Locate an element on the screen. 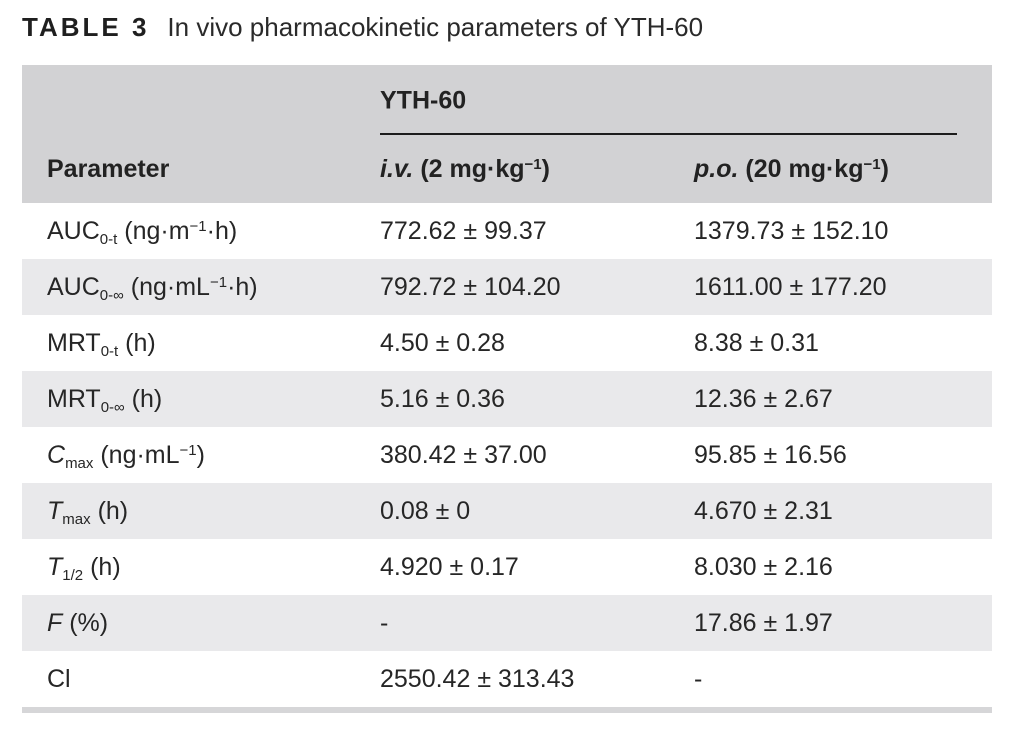 Image resolution: width=1019 pixels, height=732 pixels. parameter-cell: AUC0-t (ng·m−1·h) is located at coordinates (142, 232).